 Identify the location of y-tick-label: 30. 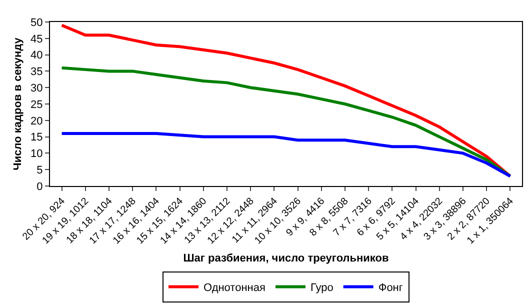
(36, 88).